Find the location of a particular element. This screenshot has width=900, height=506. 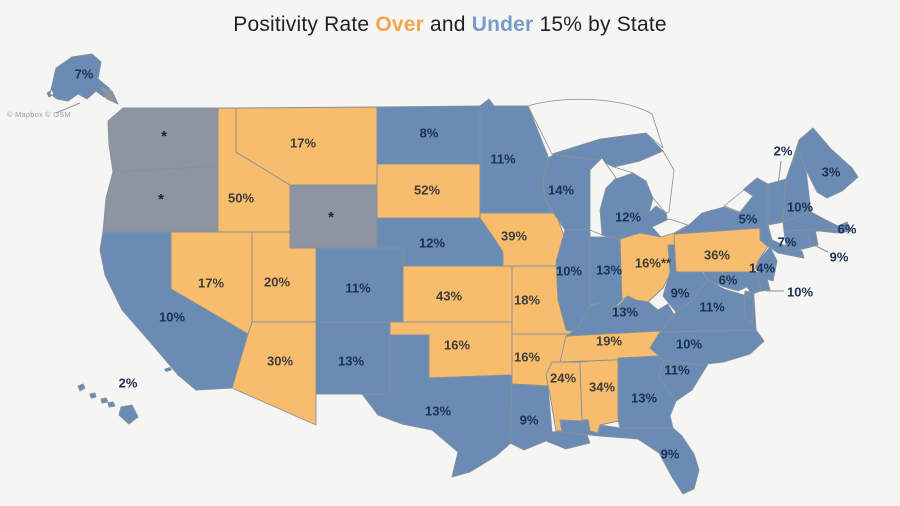

state-label-ct: 7% is located at coordinates (787, 242).